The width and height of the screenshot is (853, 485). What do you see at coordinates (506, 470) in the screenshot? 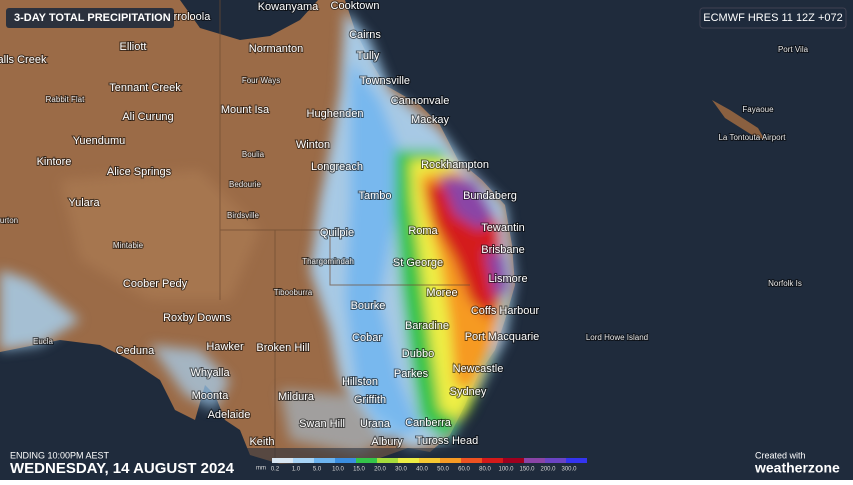
I see `legend-label: 100.0` at bounding box center [506, 470].